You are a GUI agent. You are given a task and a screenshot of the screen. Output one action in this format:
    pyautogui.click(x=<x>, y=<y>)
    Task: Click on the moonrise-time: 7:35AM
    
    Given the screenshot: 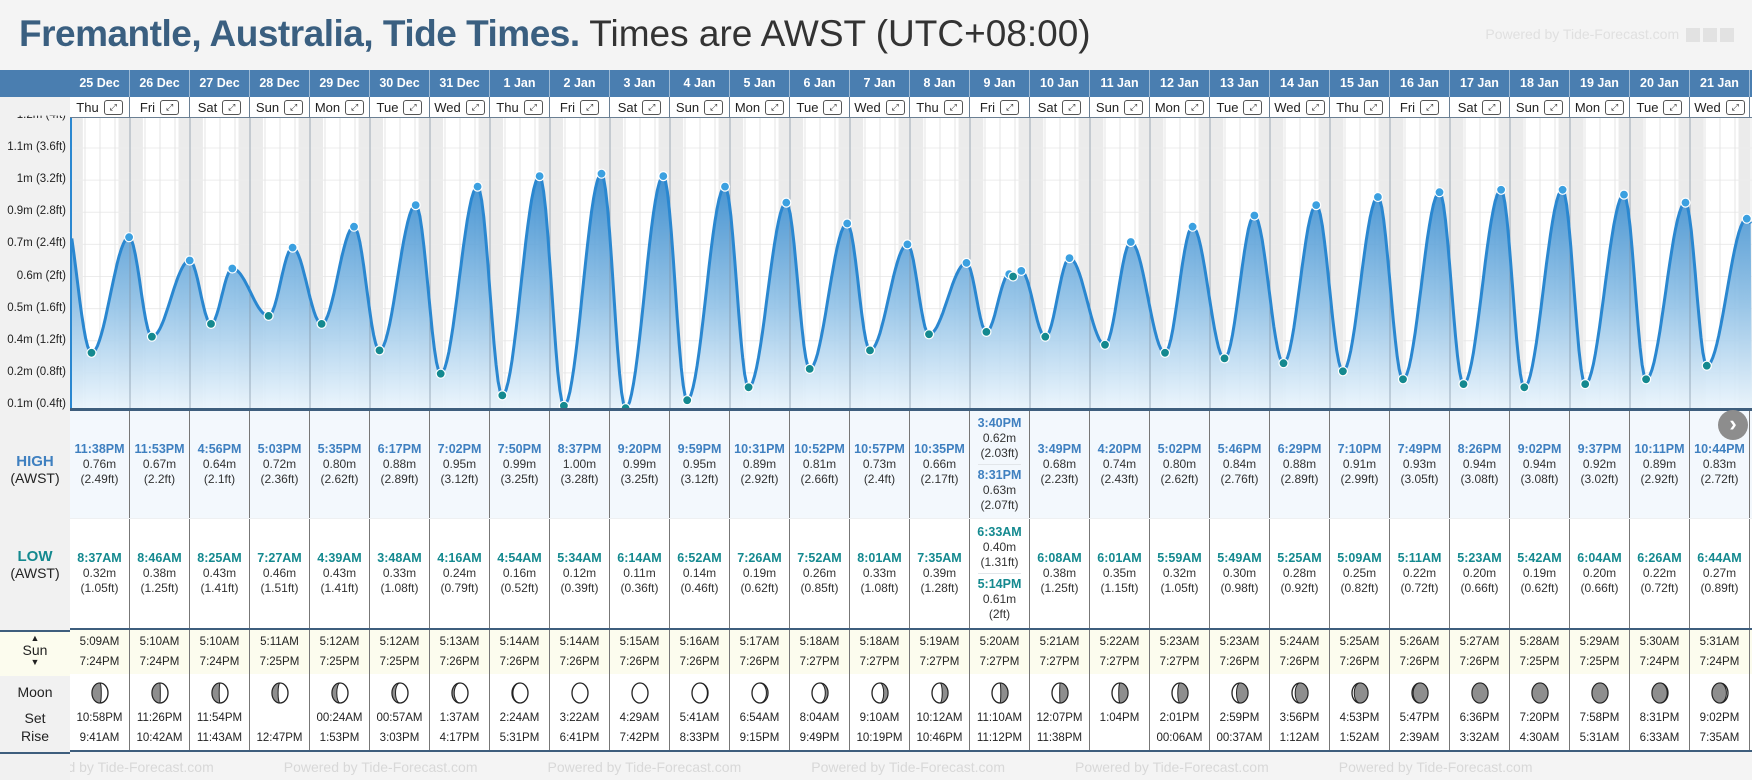 What is the action you would take?
    pyautogui.click(x=1719, y=738)
    